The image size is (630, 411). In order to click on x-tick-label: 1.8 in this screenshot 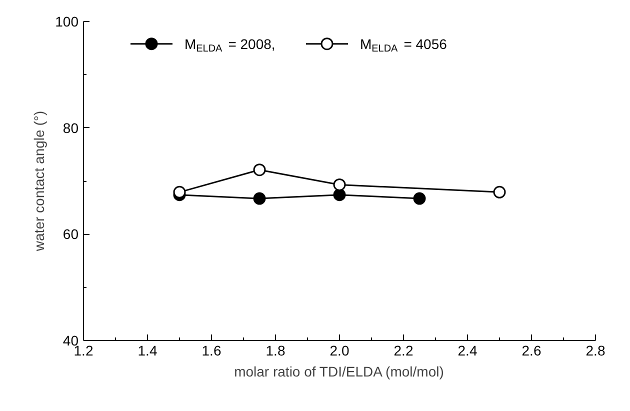, I will do `click(276, 350)`.